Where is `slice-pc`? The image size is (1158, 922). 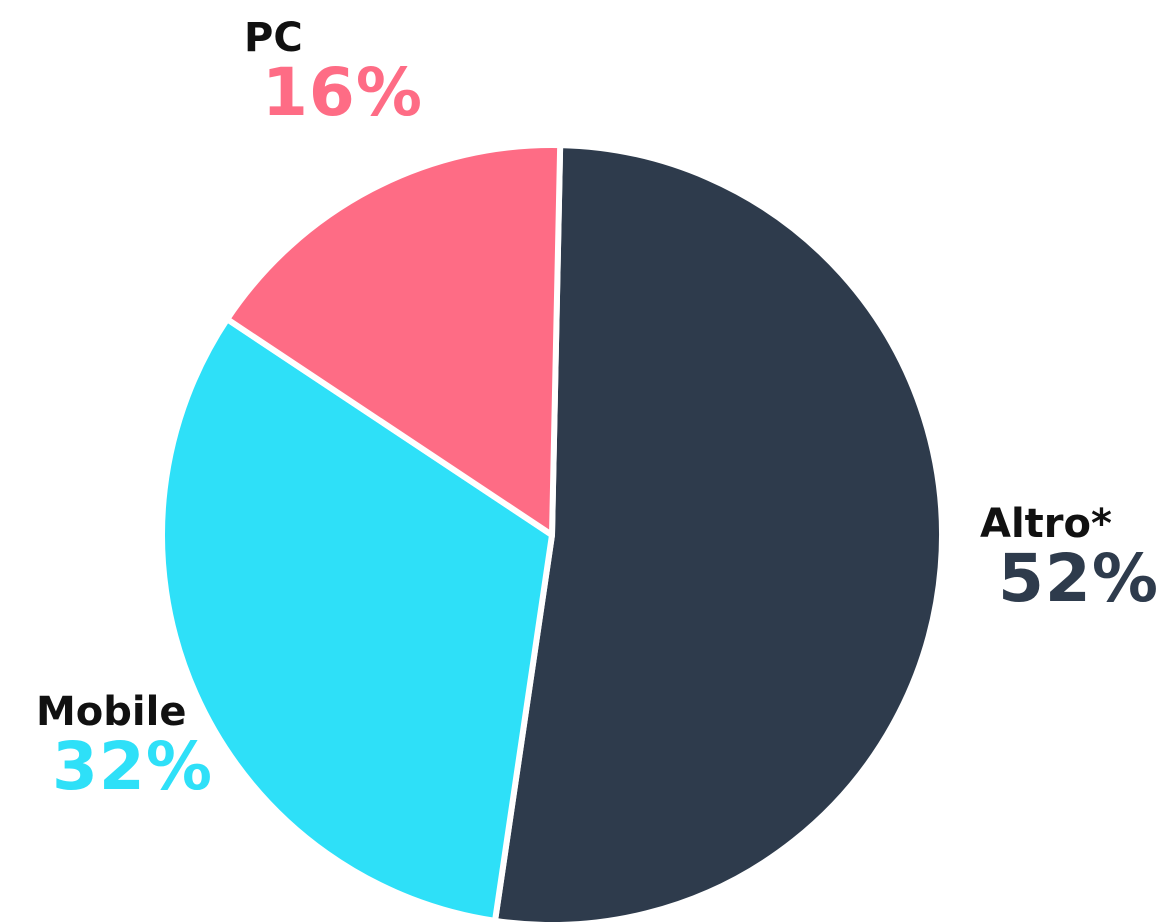
slice-pc is located at coordinates (394, 340).